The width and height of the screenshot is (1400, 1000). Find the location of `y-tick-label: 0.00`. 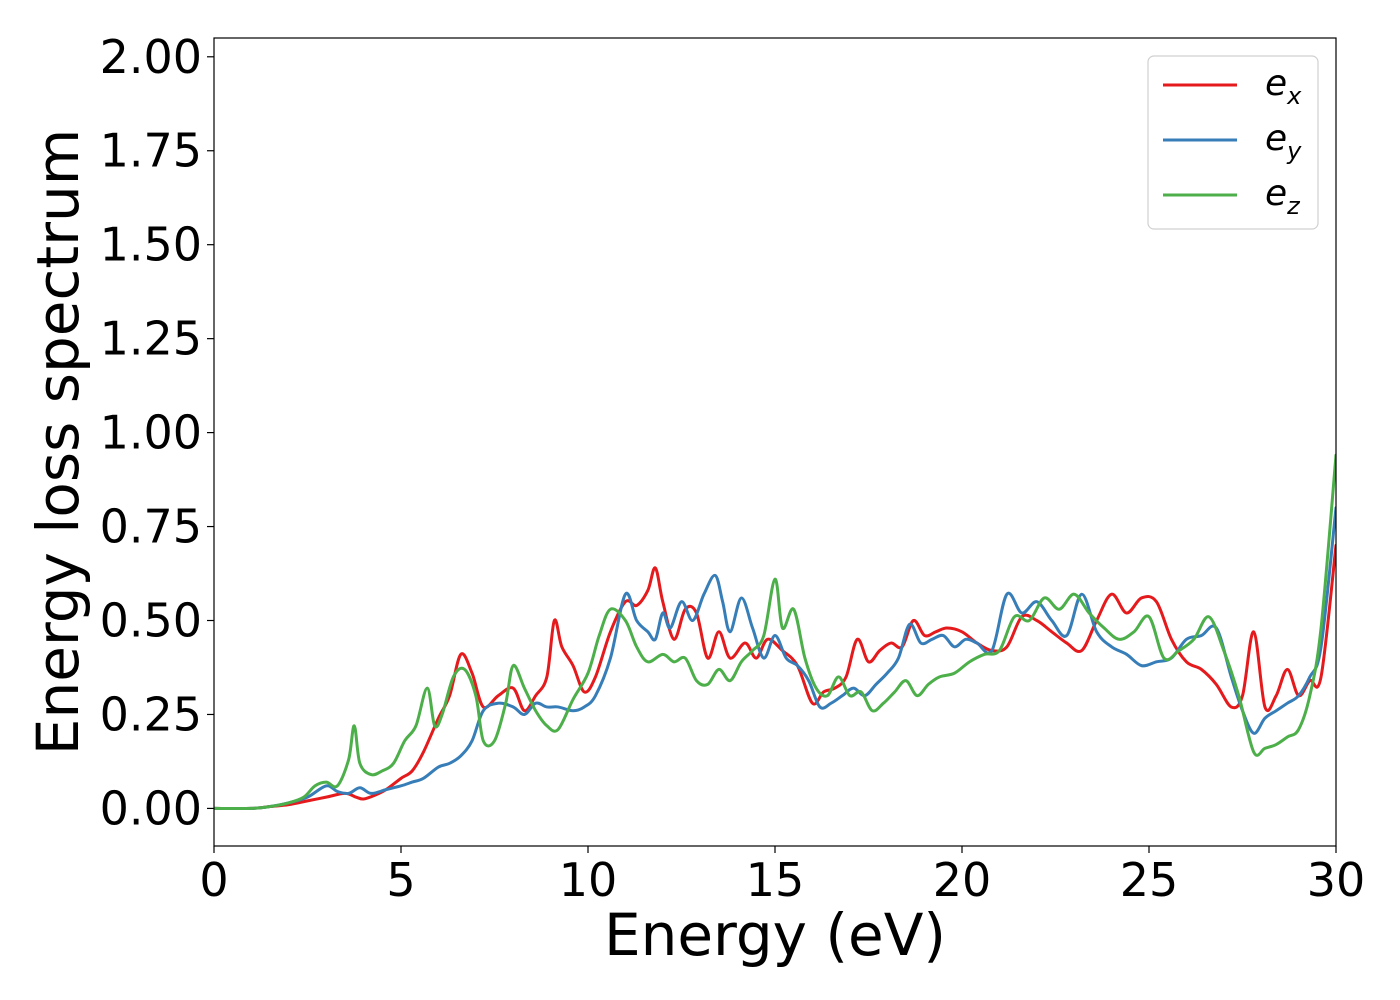

y-tick-label: 0.00 is located at coordinates (151, 808).